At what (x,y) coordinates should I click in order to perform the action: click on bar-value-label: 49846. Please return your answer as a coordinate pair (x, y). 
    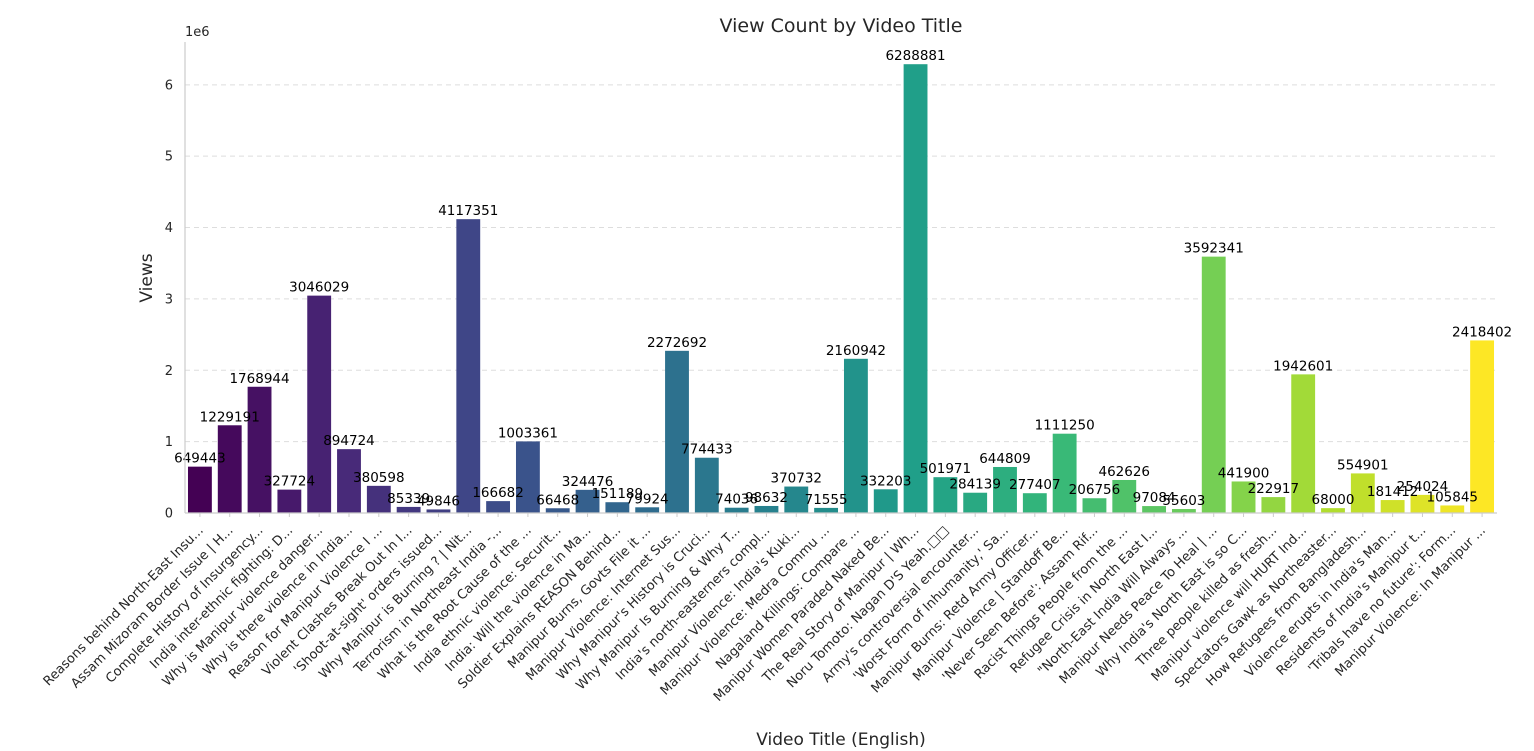
    Looking at the image, I should click on (438, 501).